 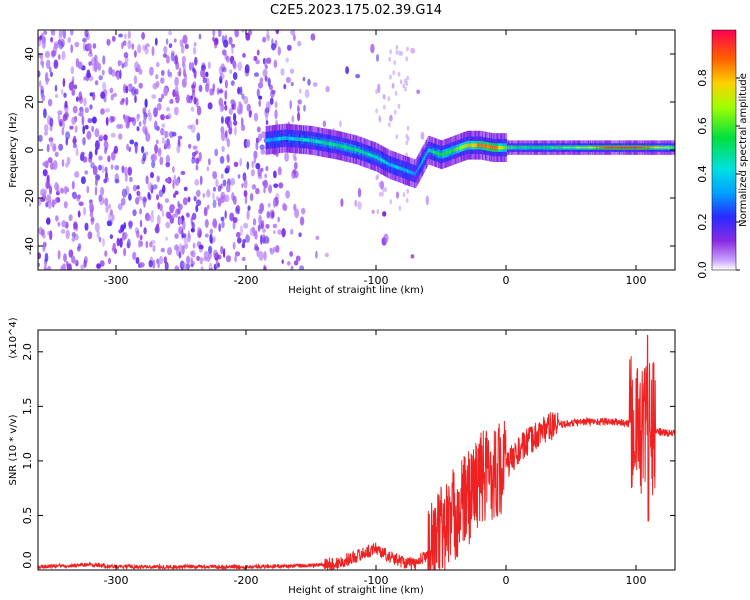 What do you see at coordinates (356, 10) in the screenshot?
I see `chart-title: C2E5.2023.175.02.39.G14` at bounding box center [356, 10].